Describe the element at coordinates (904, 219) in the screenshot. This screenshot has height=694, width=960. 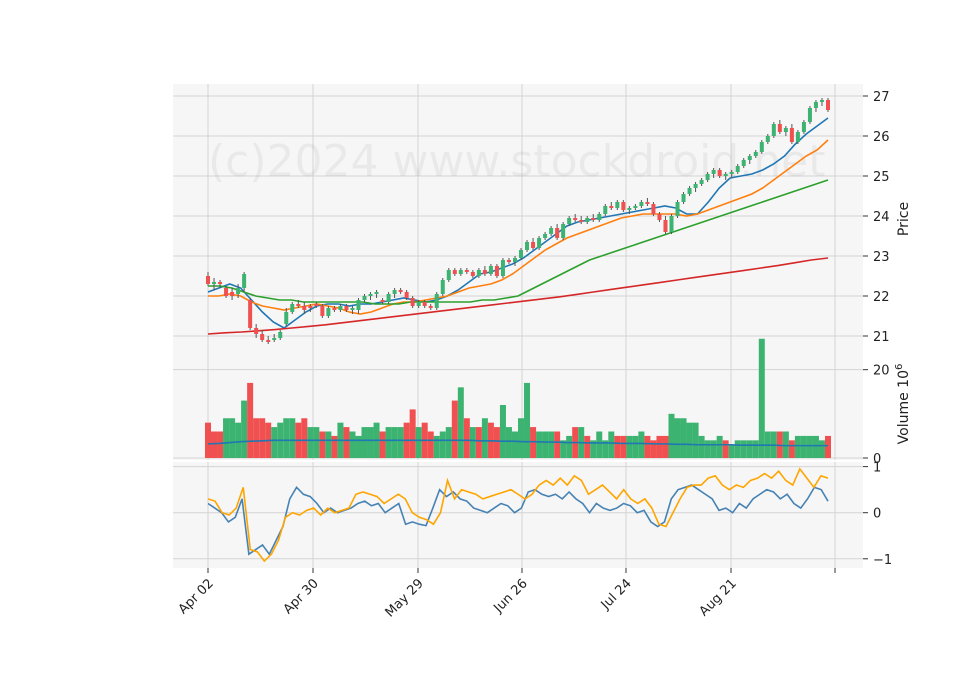
I see `price-axis-label: Price` at that location.